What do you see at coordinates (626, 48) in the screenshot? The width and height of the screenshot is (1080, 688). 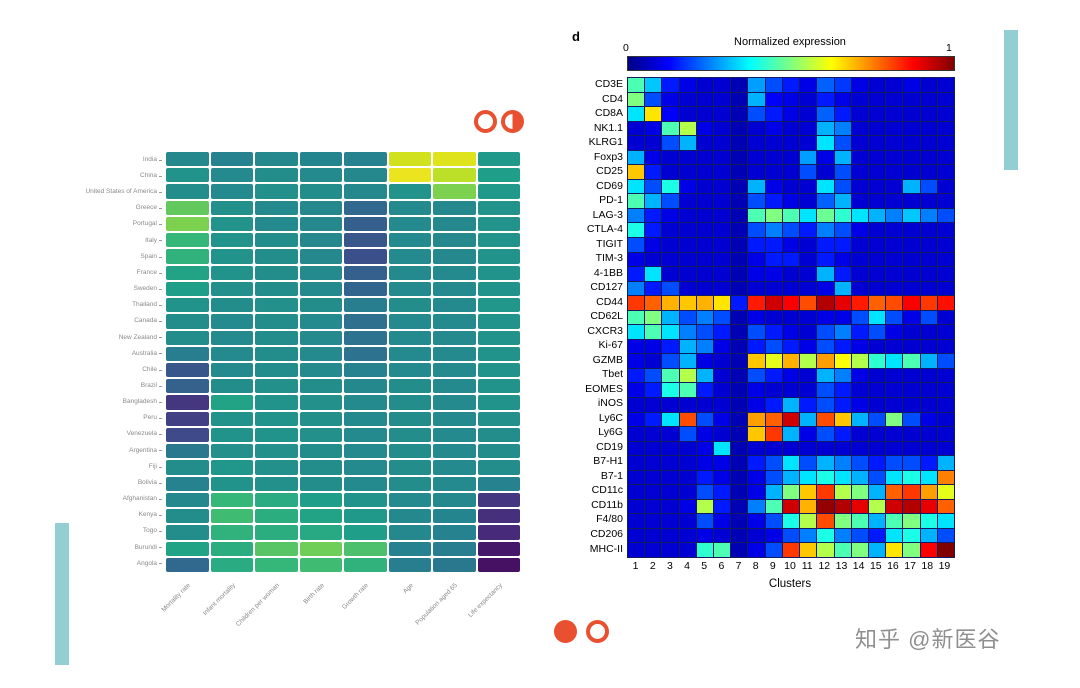 I see `colorbar-min-label: 0` at bounding box center [626, 48].